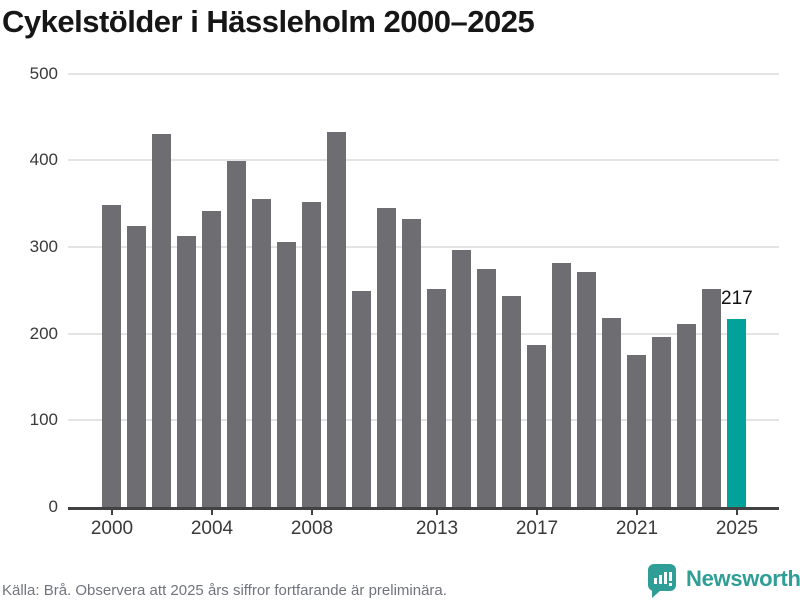 The image size is (800, 600). I want to click on newsworthy-wordmark: Newsworthy, so click(743, 578).